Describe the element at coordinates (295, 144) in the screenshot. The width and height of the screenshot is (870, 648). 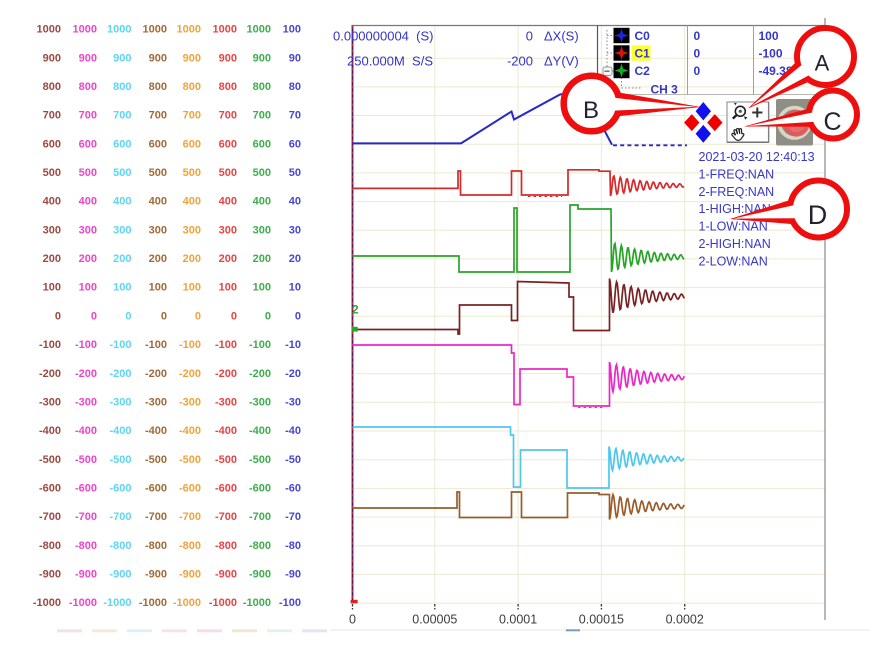
I see `svg-text: 60` at that location.